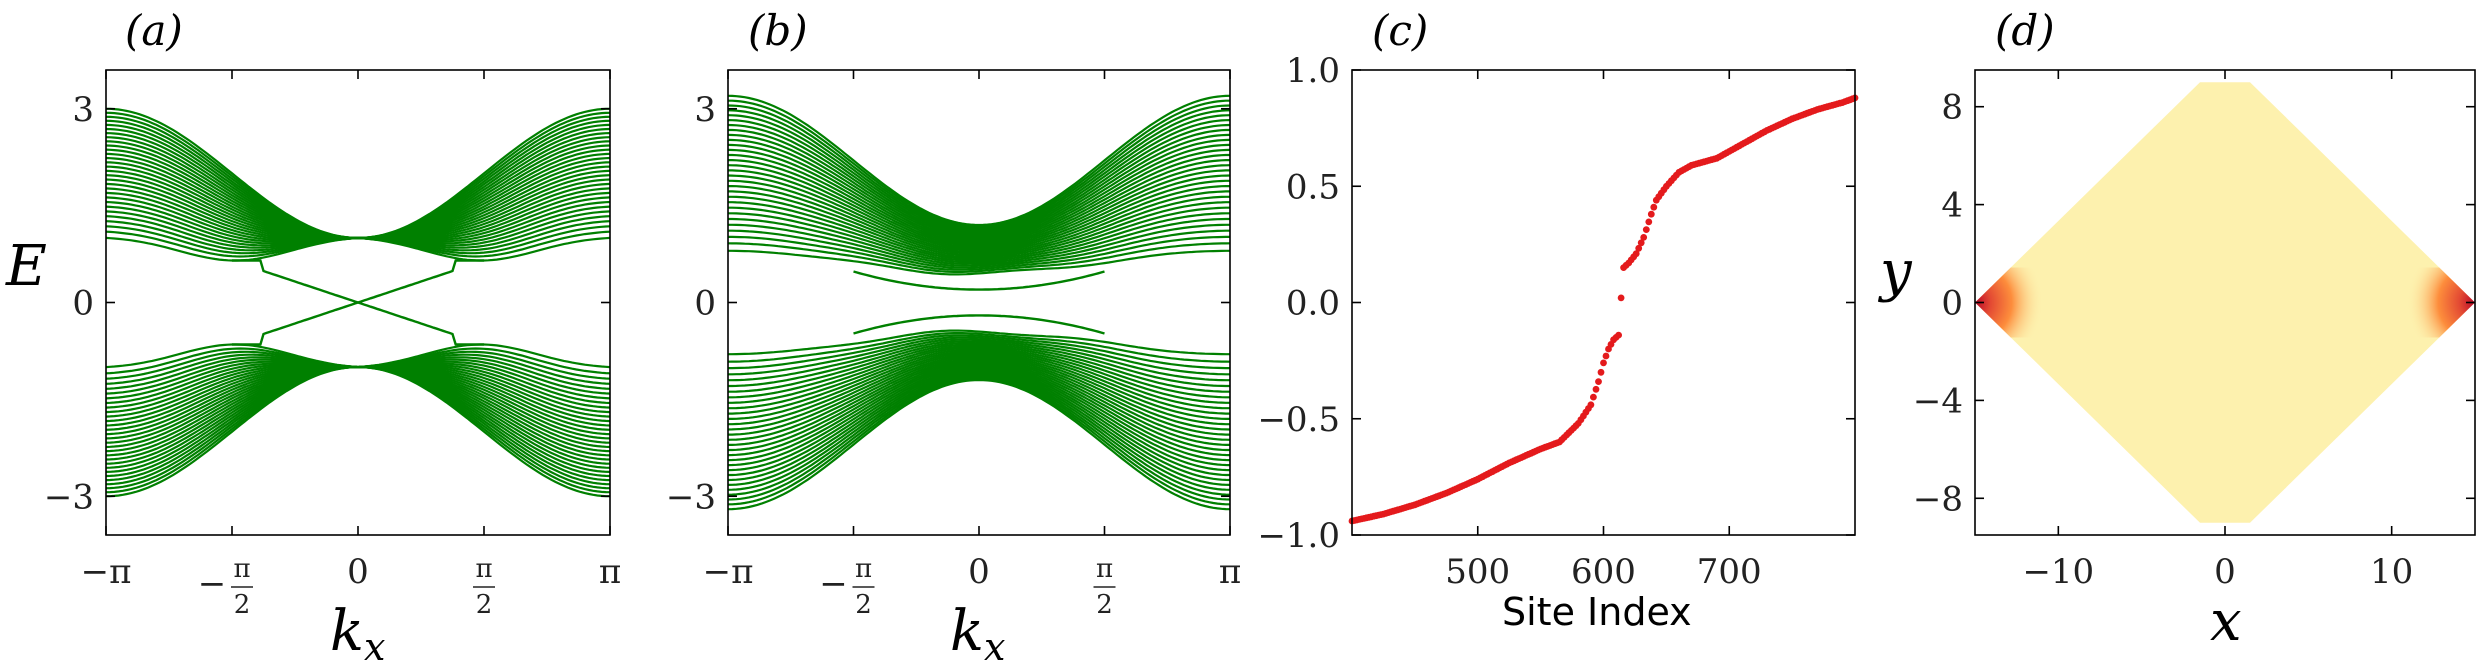  What do you see at coordinates (1729, 572) in the screenshot?
I see `c-xtick-label: 700` at bounding box center [1729, 572].